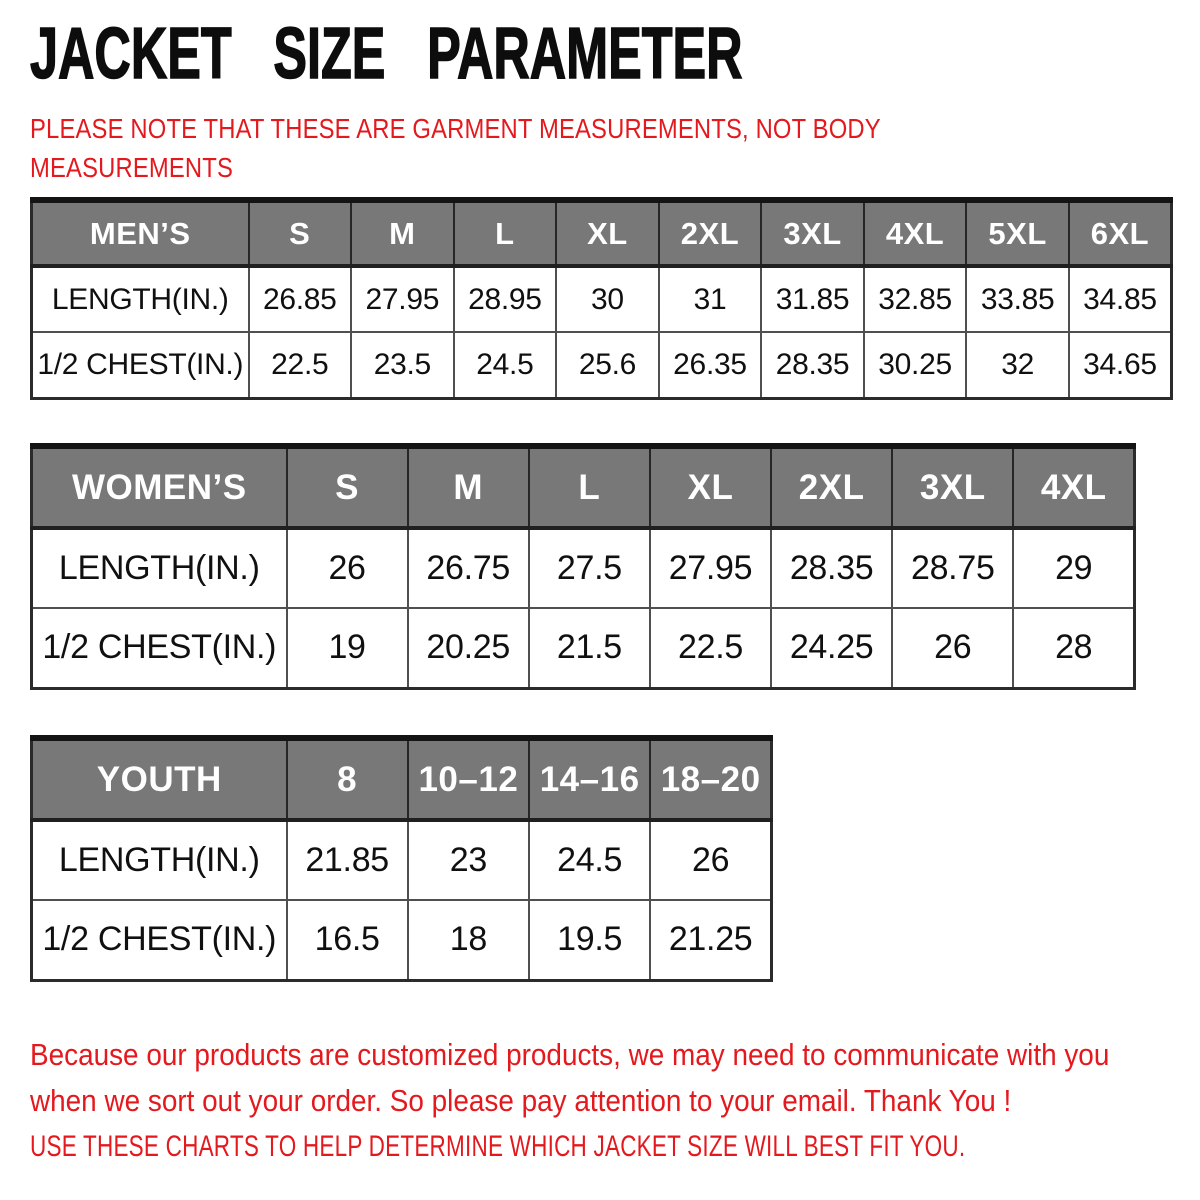 The width and height of the screenshot is (1200, 1200). I want to click on size-header-cell: 6XL, so click(1120, 232).